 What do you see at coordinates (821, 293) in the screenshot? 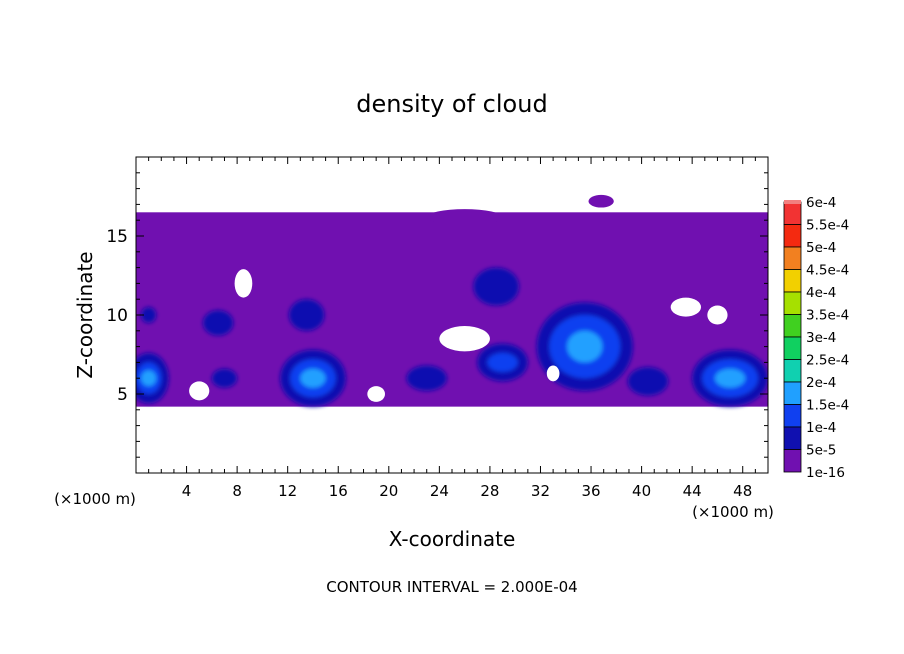
I see `colorbar-label: 4e-4` at bounding box center [821, 293].